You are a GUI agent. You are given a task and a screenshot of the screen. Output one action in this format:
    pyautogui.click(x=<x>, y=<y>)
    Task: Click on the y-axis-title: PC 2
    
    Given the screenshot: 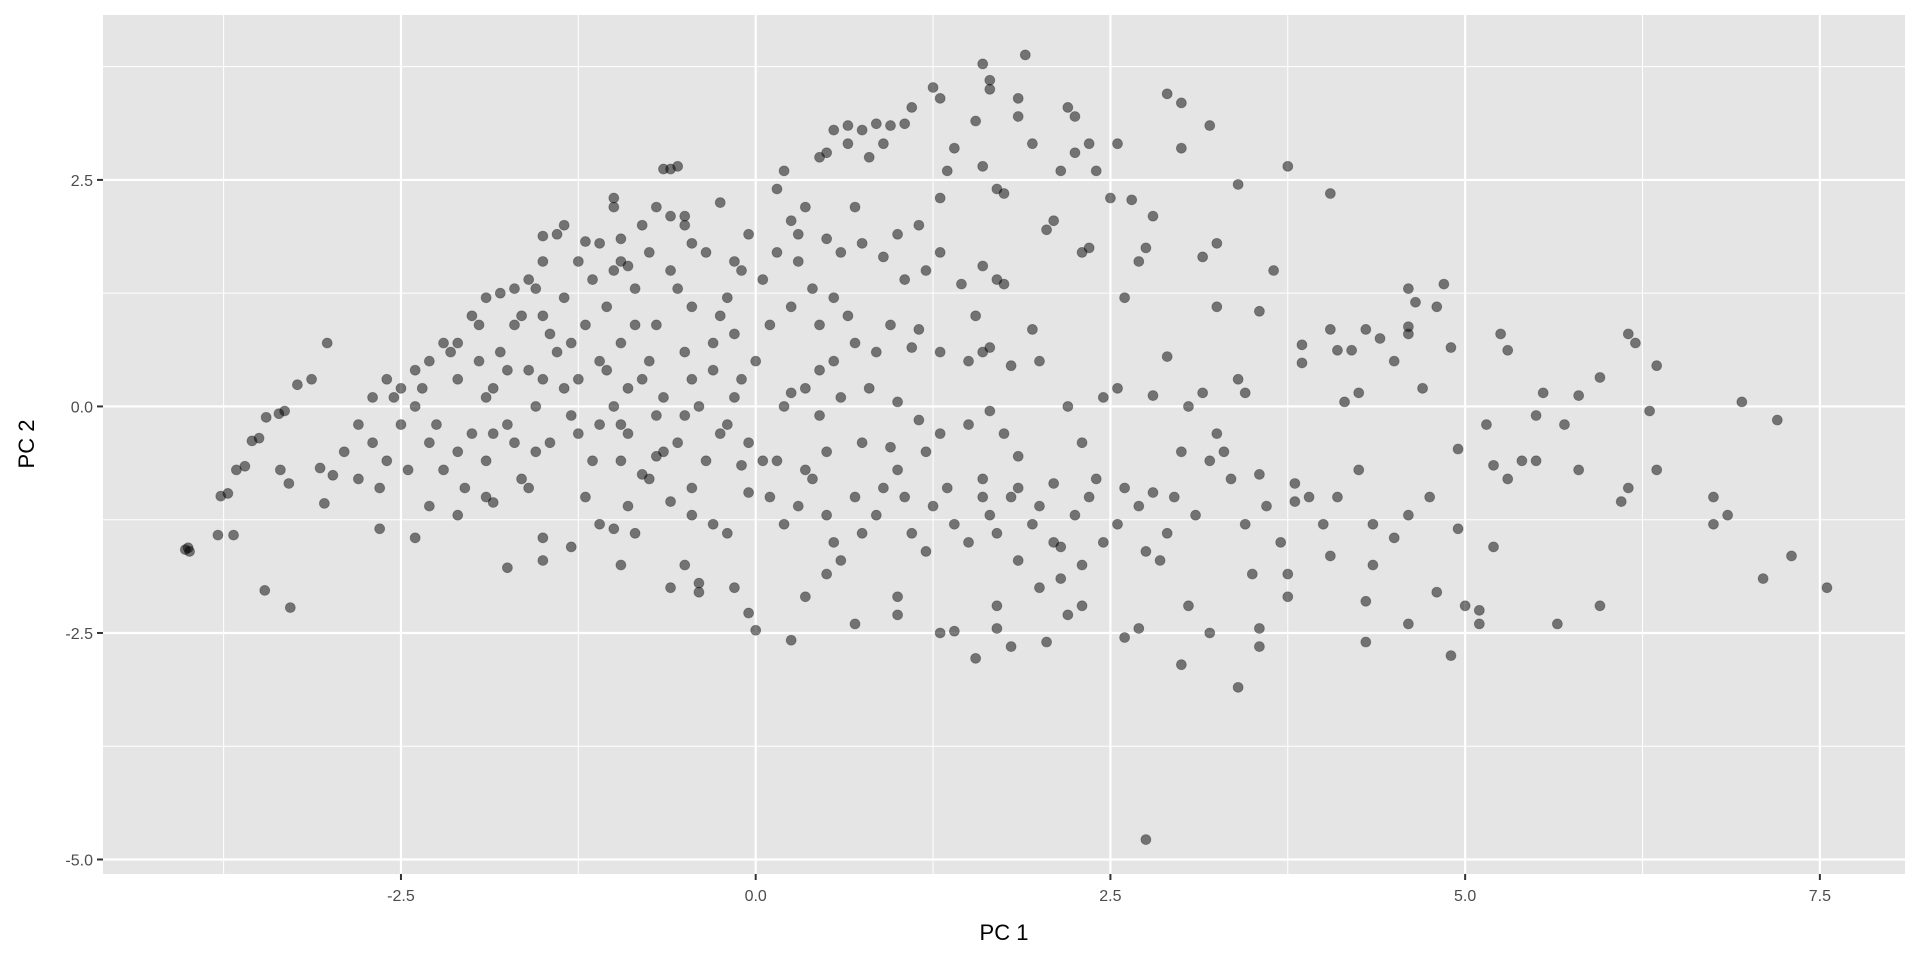 What is the action you would take?
    pyautogui.click(x=26, y=444)
    